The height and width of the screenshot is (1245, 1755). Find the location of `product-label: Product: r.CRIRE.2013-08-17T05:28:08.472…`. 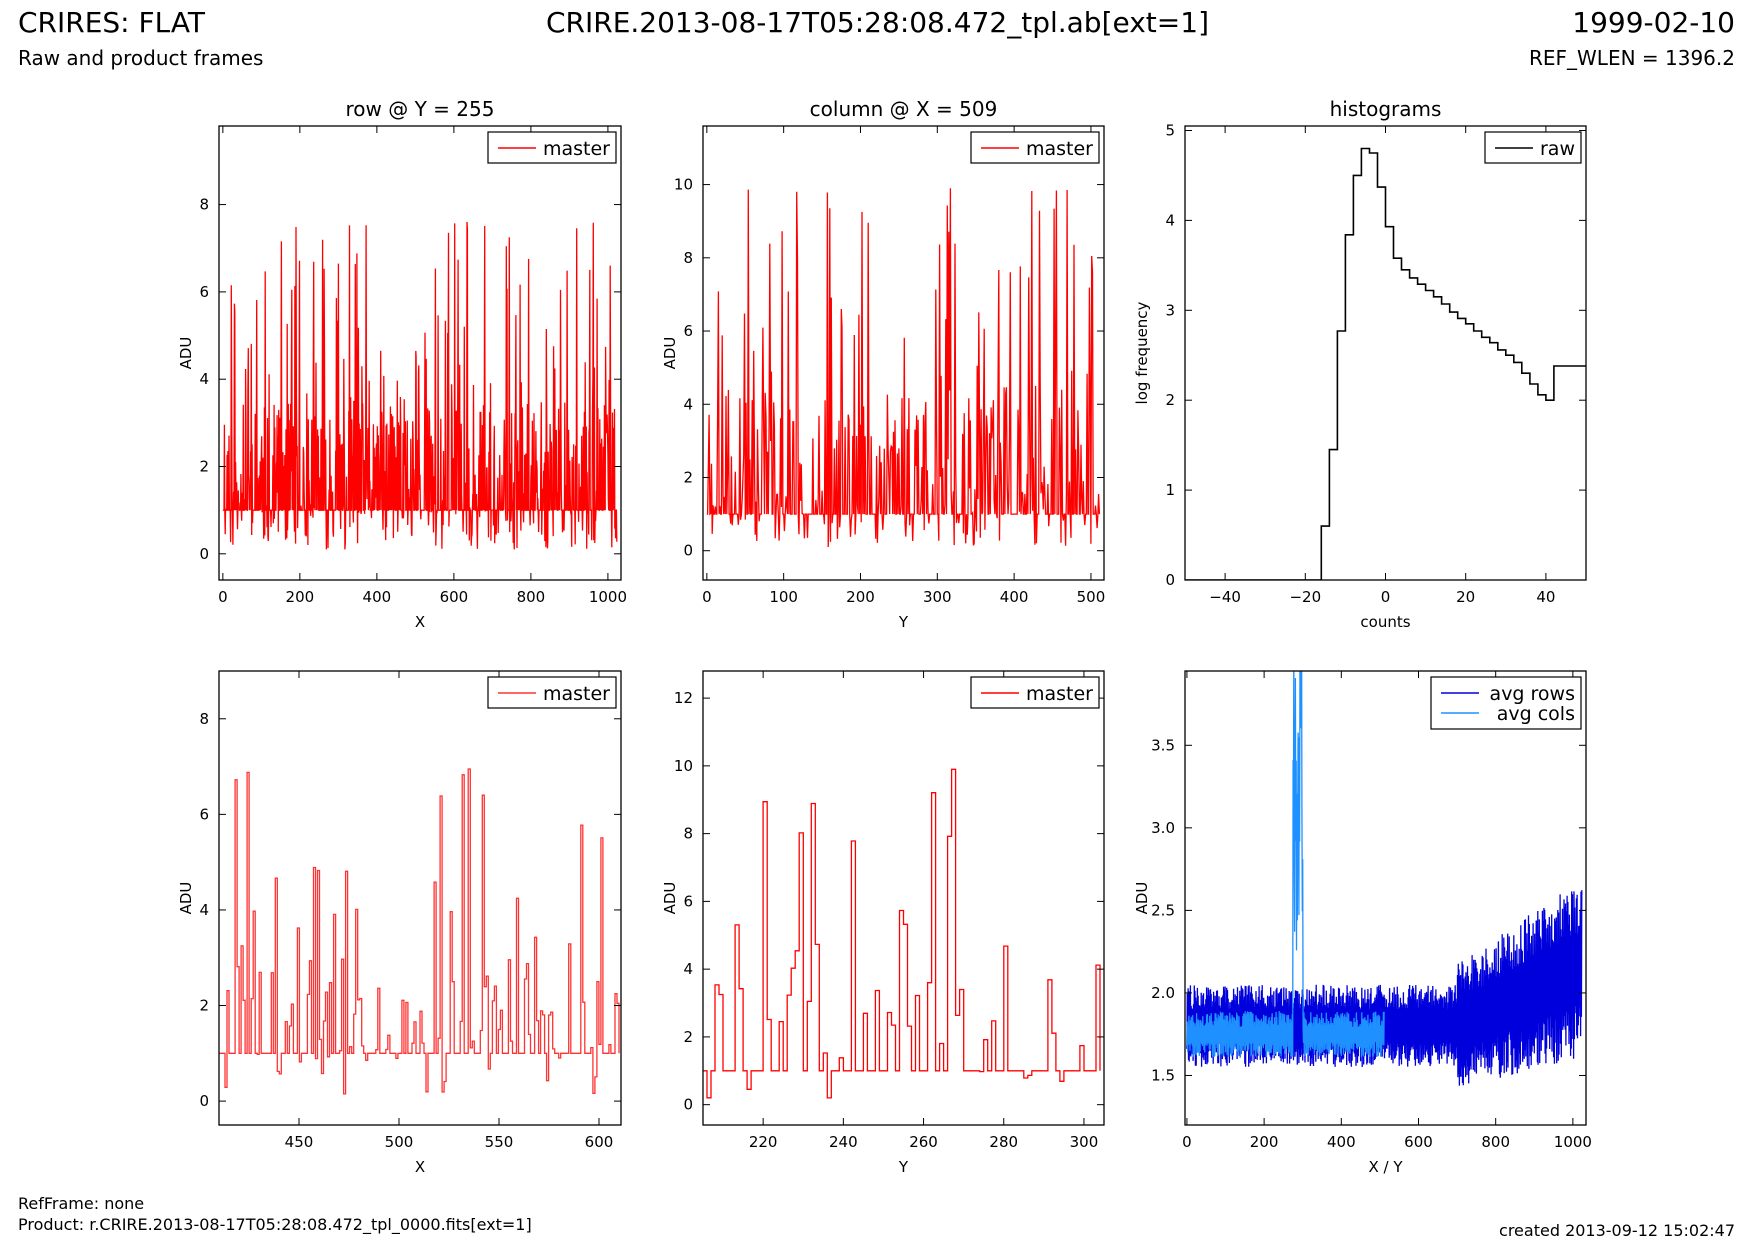

product-label: Product: r.CRIRE.2013-08-17T05:28:08.472… is located at coordinates (275, 1224).